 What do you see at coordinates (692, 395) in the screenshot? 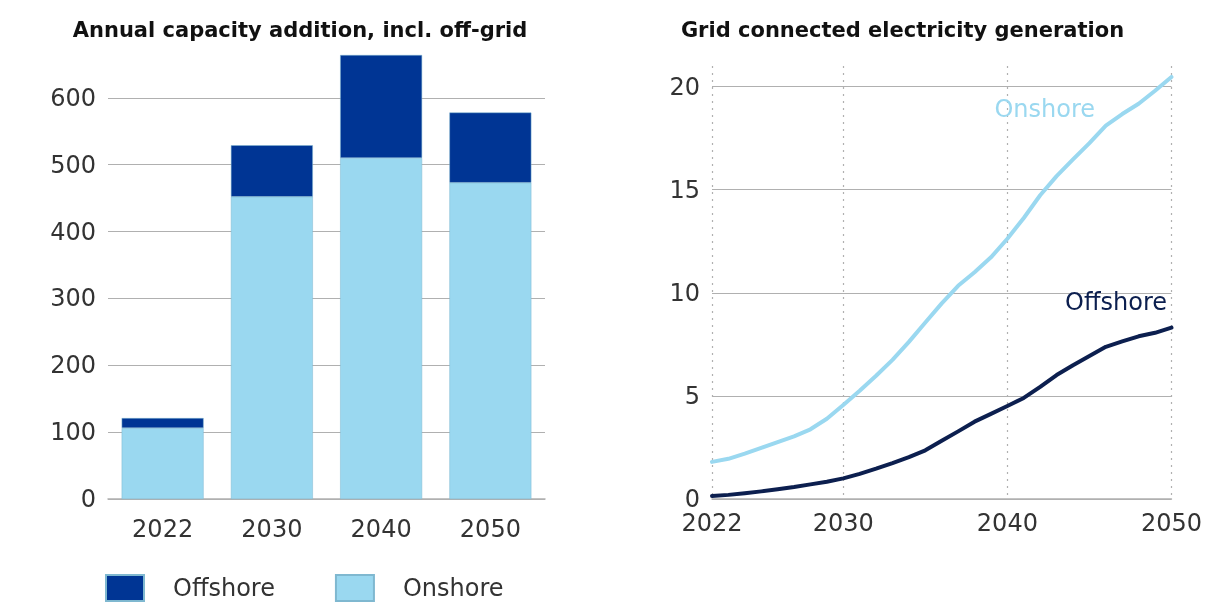
I see `y-tick-label: 5` at bounding box center [692, 395].